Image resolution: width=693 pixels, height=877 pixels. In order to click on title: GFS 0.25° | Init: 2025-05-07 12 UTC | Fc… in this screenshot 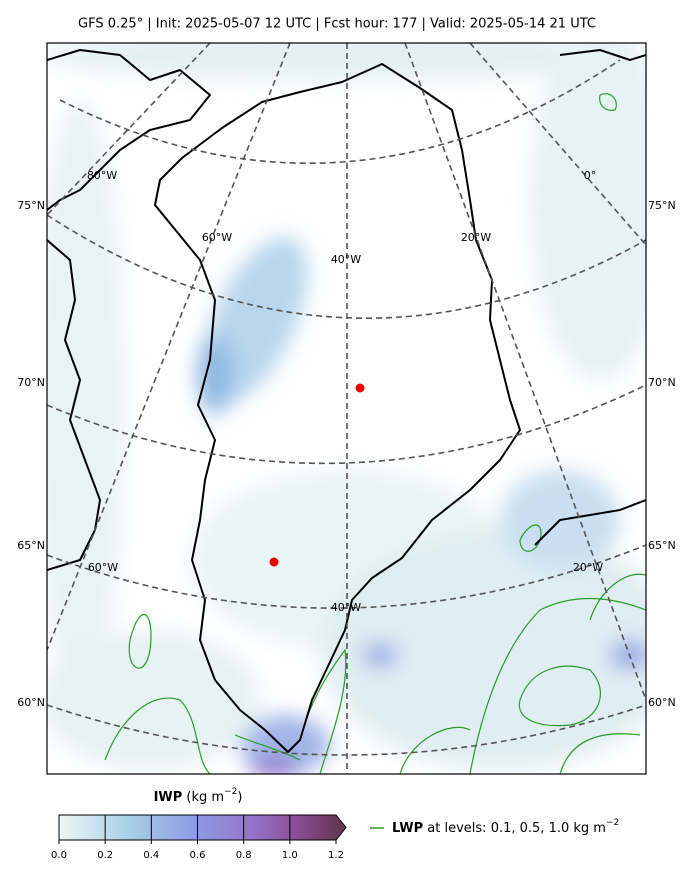, I will do `click(337, 24)`.